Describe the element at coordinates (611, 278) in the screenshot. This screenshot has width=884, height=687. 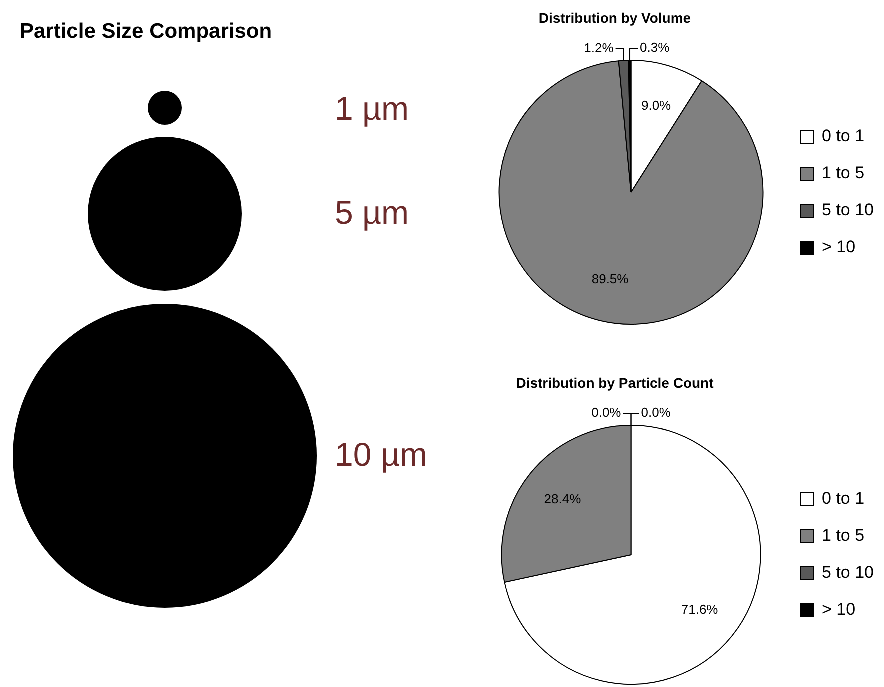
I see `data-label: 89.5%` at that location.